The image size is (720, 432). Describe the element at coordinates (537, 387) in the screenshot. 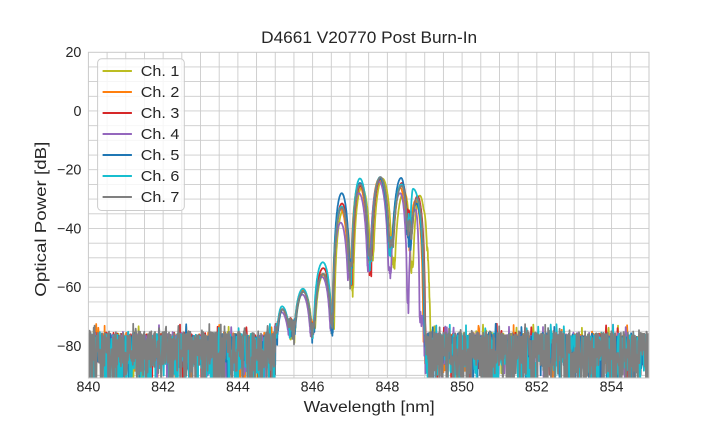

I see `svg-text: 852` at that location.